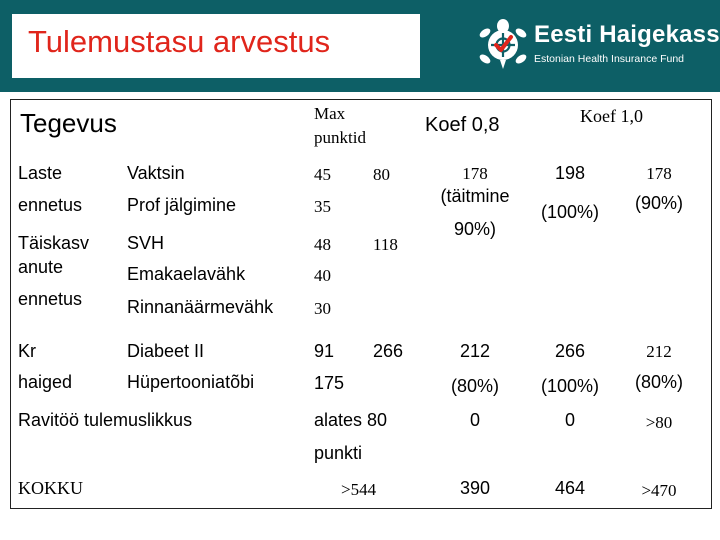 The height and width of the screenshot is (540, 720). I want to click on item-emakaelavahk: Emakaelavähk, so click(186, 274).